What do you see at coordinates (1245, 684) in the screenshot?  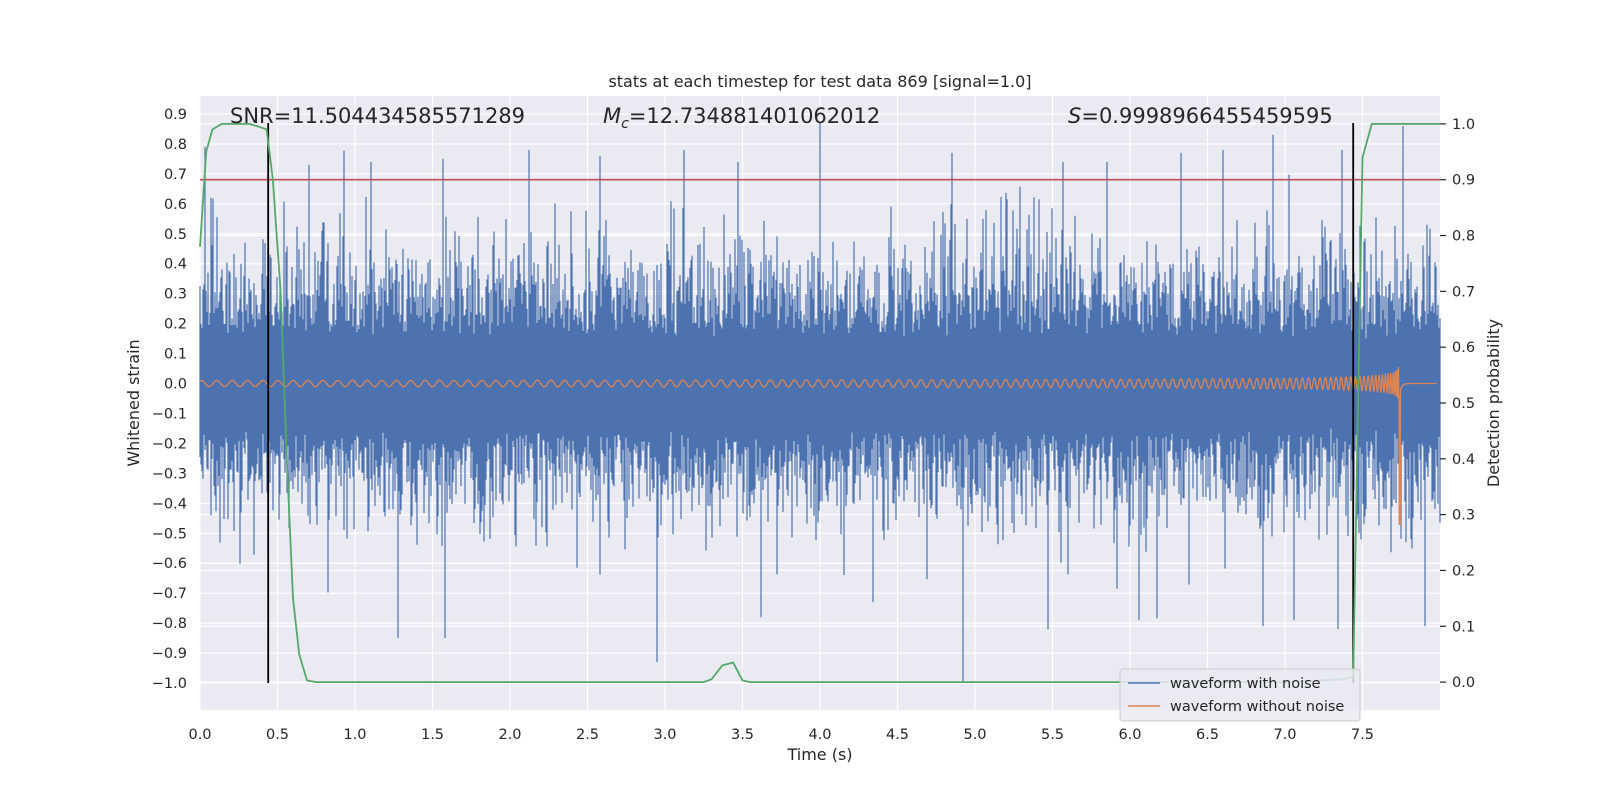 I see `legend-label-noise: waveform with noise` at bounding box center [1245, 684].